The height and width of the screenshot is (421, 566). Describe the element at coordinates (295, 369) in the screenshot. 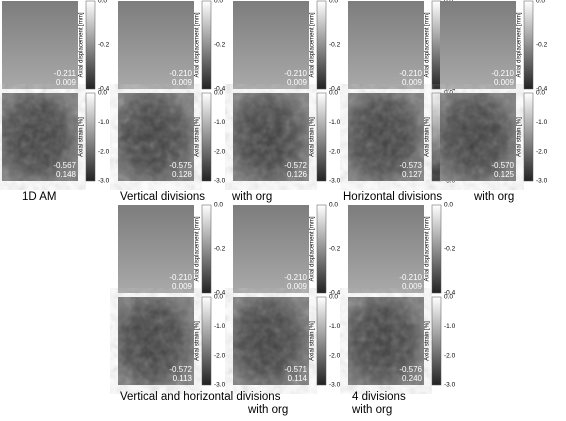

I see `value: -0.571` at that location.